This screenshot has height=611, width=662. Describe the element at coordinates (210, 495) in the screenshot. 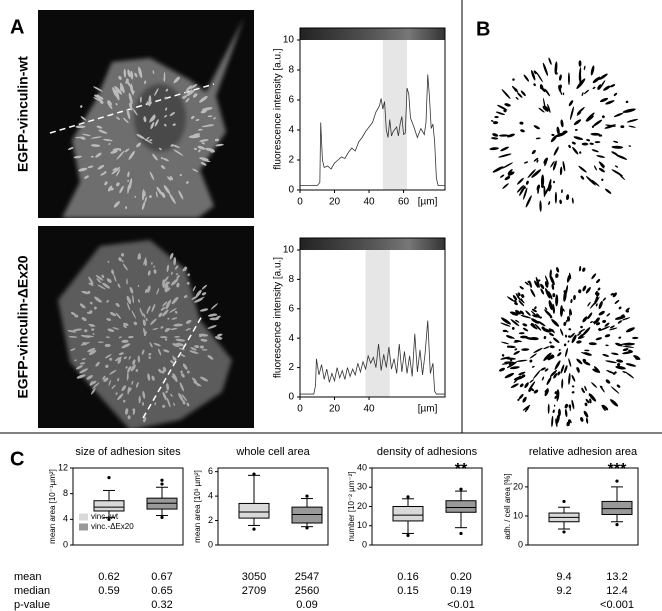

I see `y-tick-label: 4` at that location.